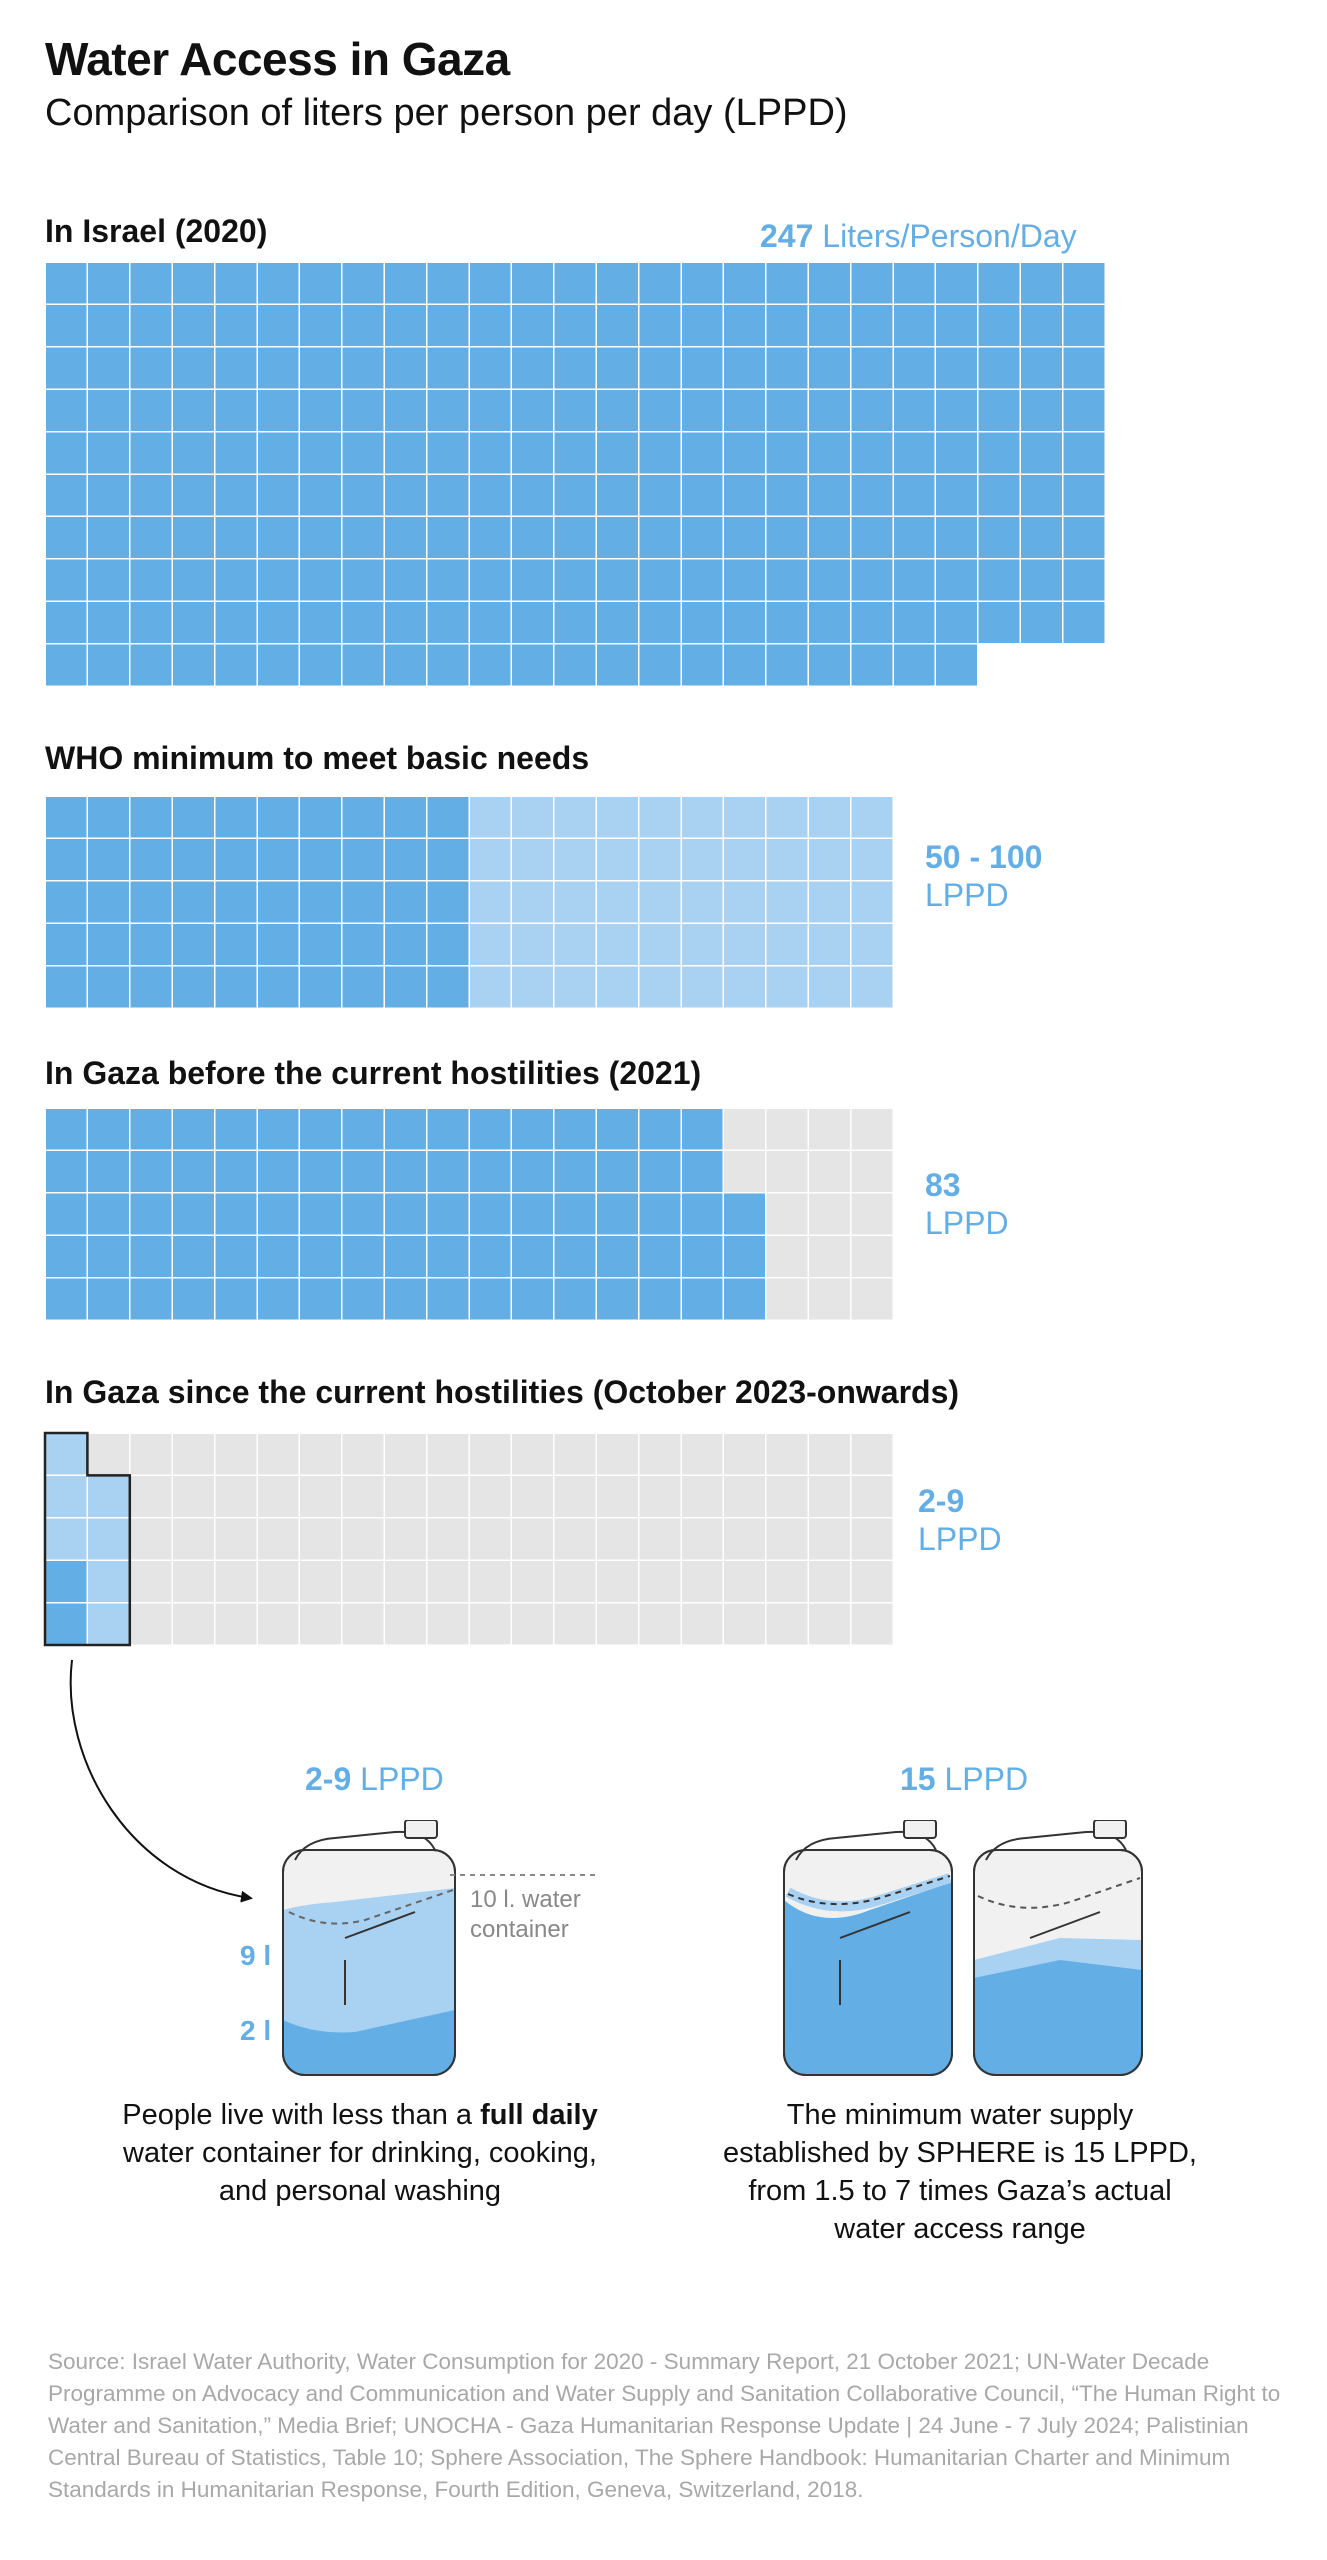 The height and width of the screenshot is (2560, 1327). I want to click on who-value-label: 50 - 100 LPPD, so click(983, 876).